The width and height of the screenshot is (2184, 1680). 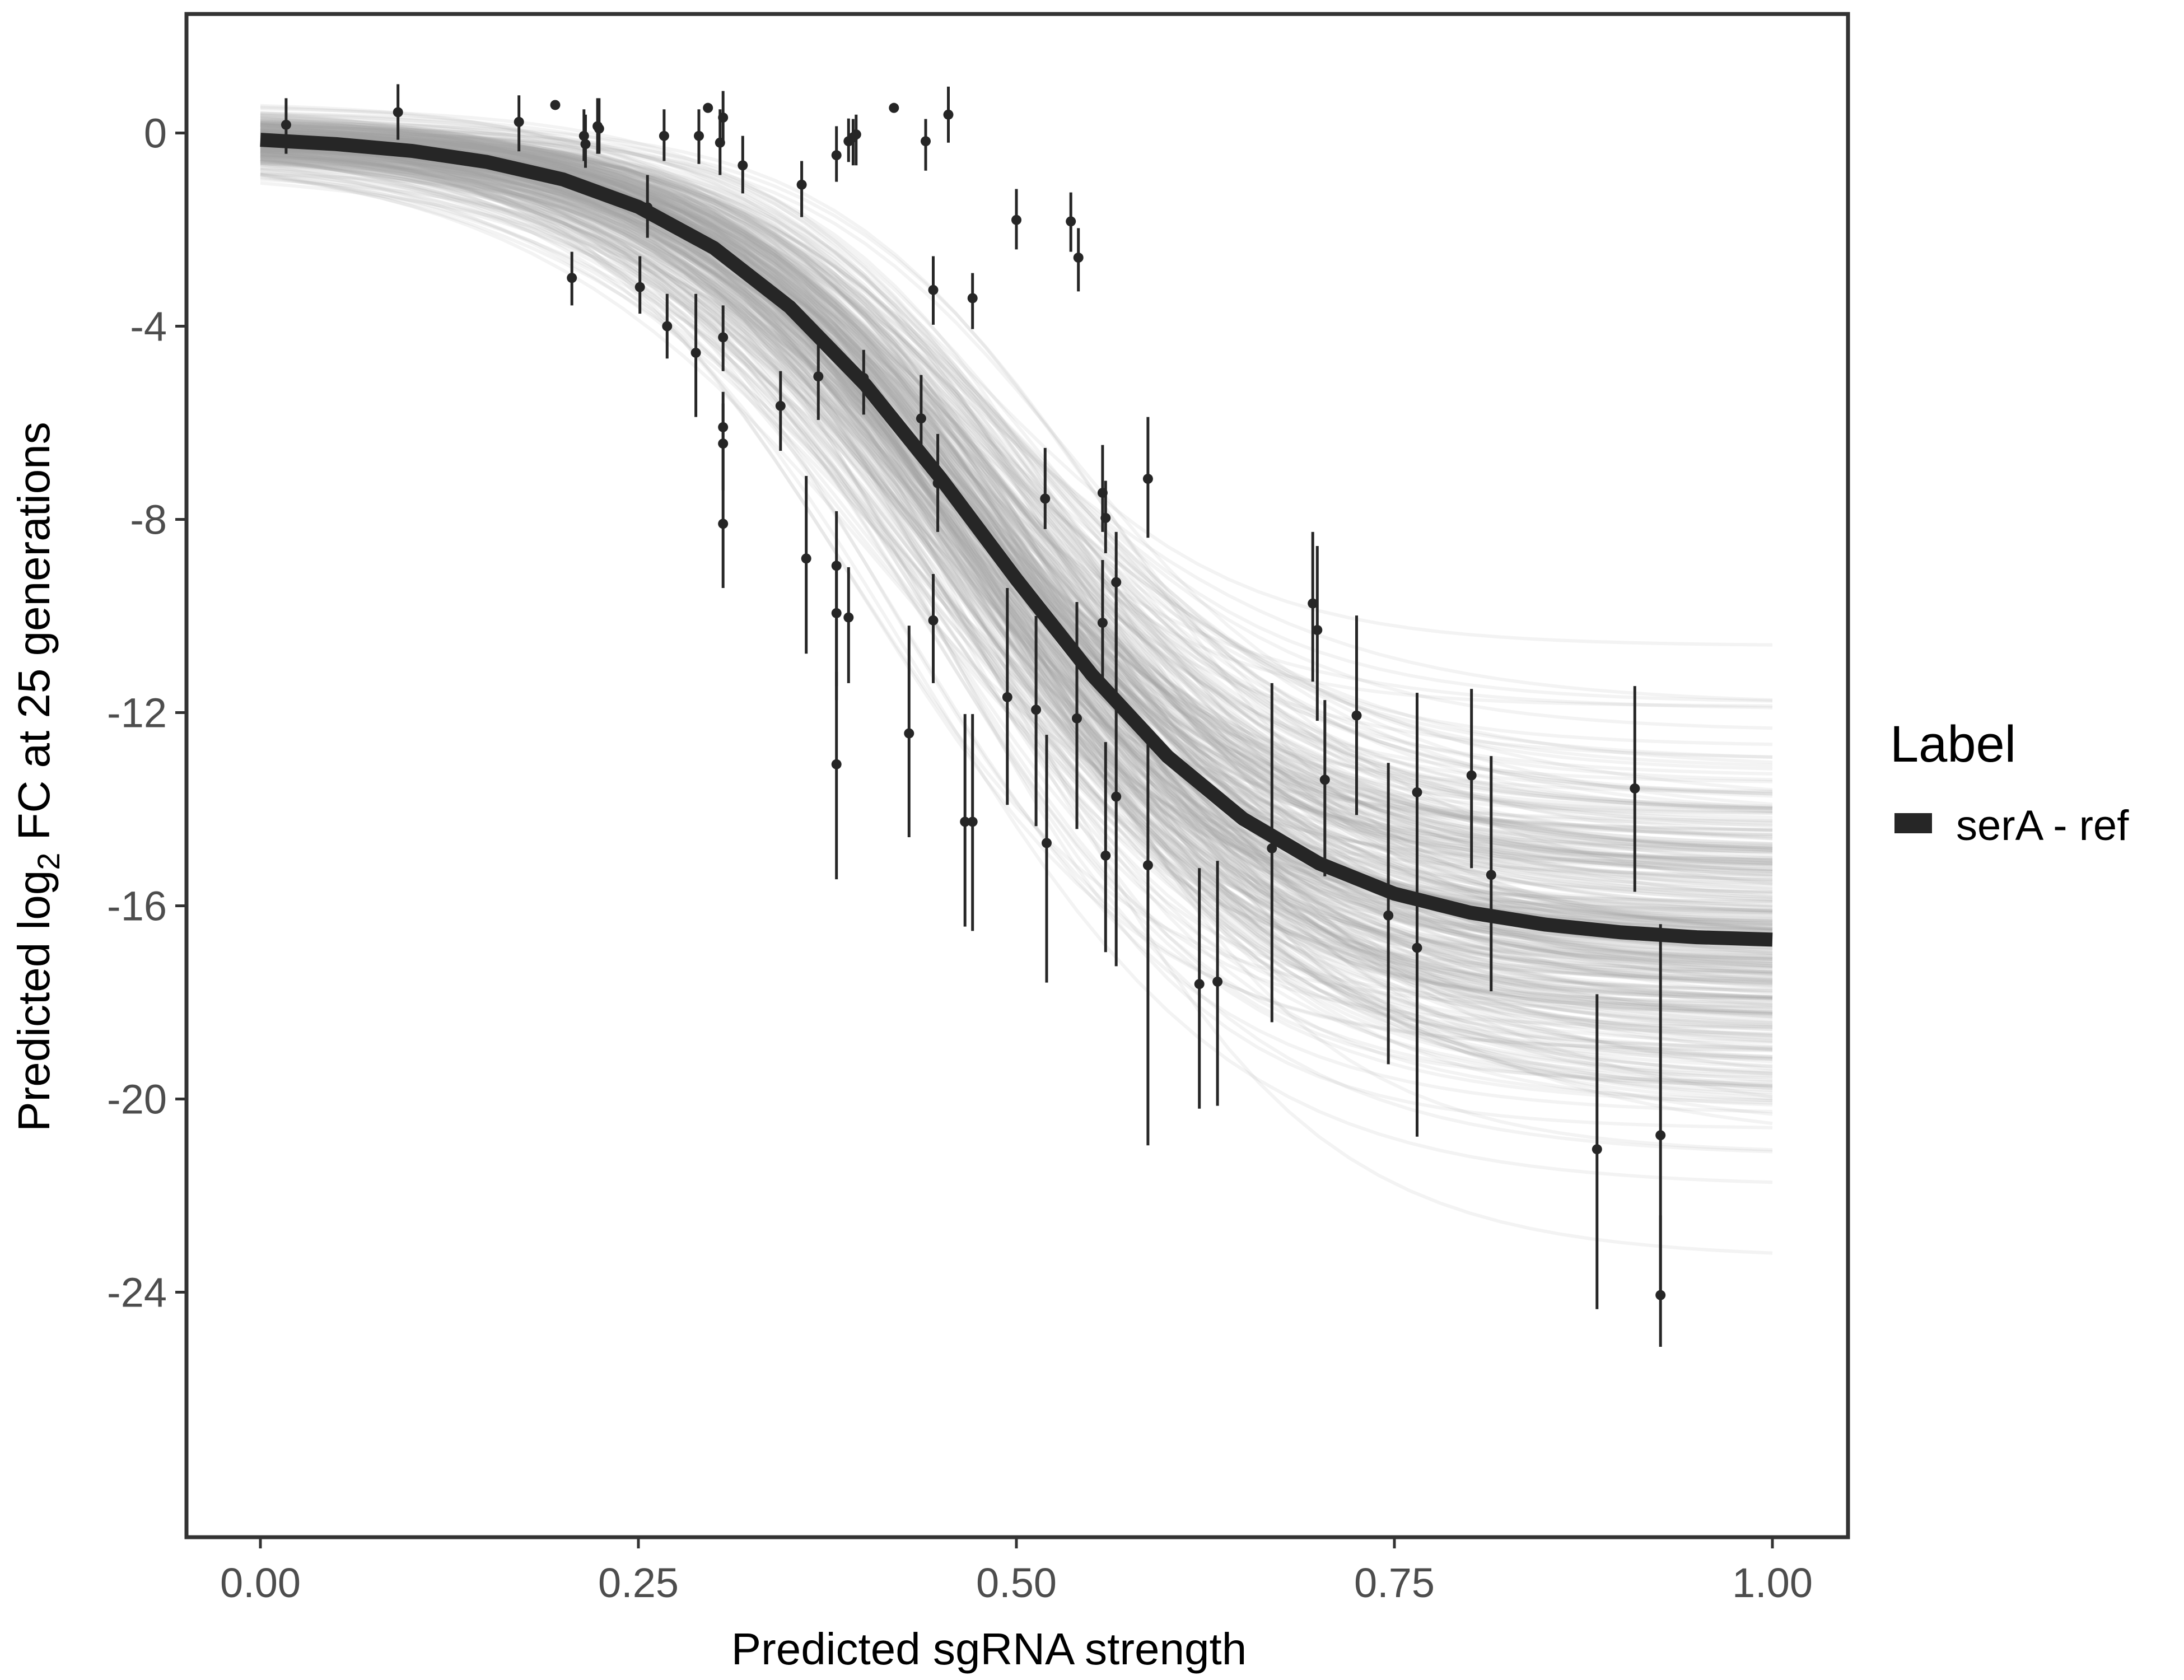 I want to click on y-axis-title: Predicted log2 FC at 25 generations, so click(x=38, y=777).